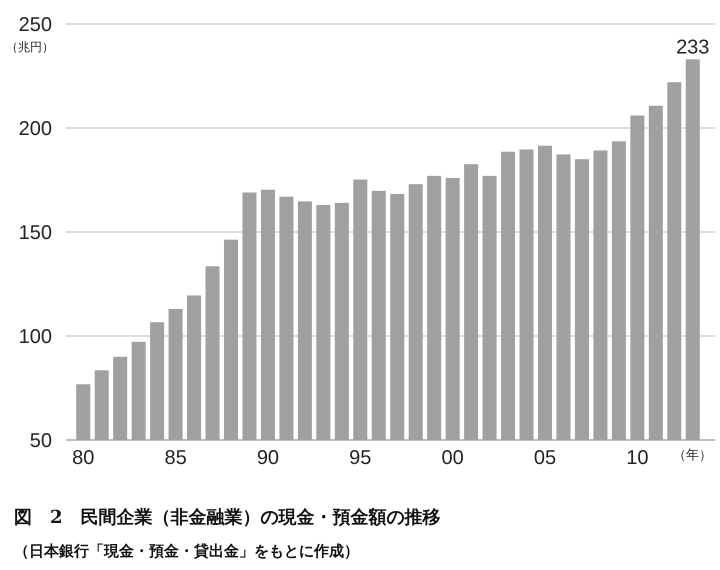 This screenshot has width=720, height=570. What do you see at coordinates (453, 458) in the screenshot?
I see `x-tick-label: 00` at bounding box center [453, 458].